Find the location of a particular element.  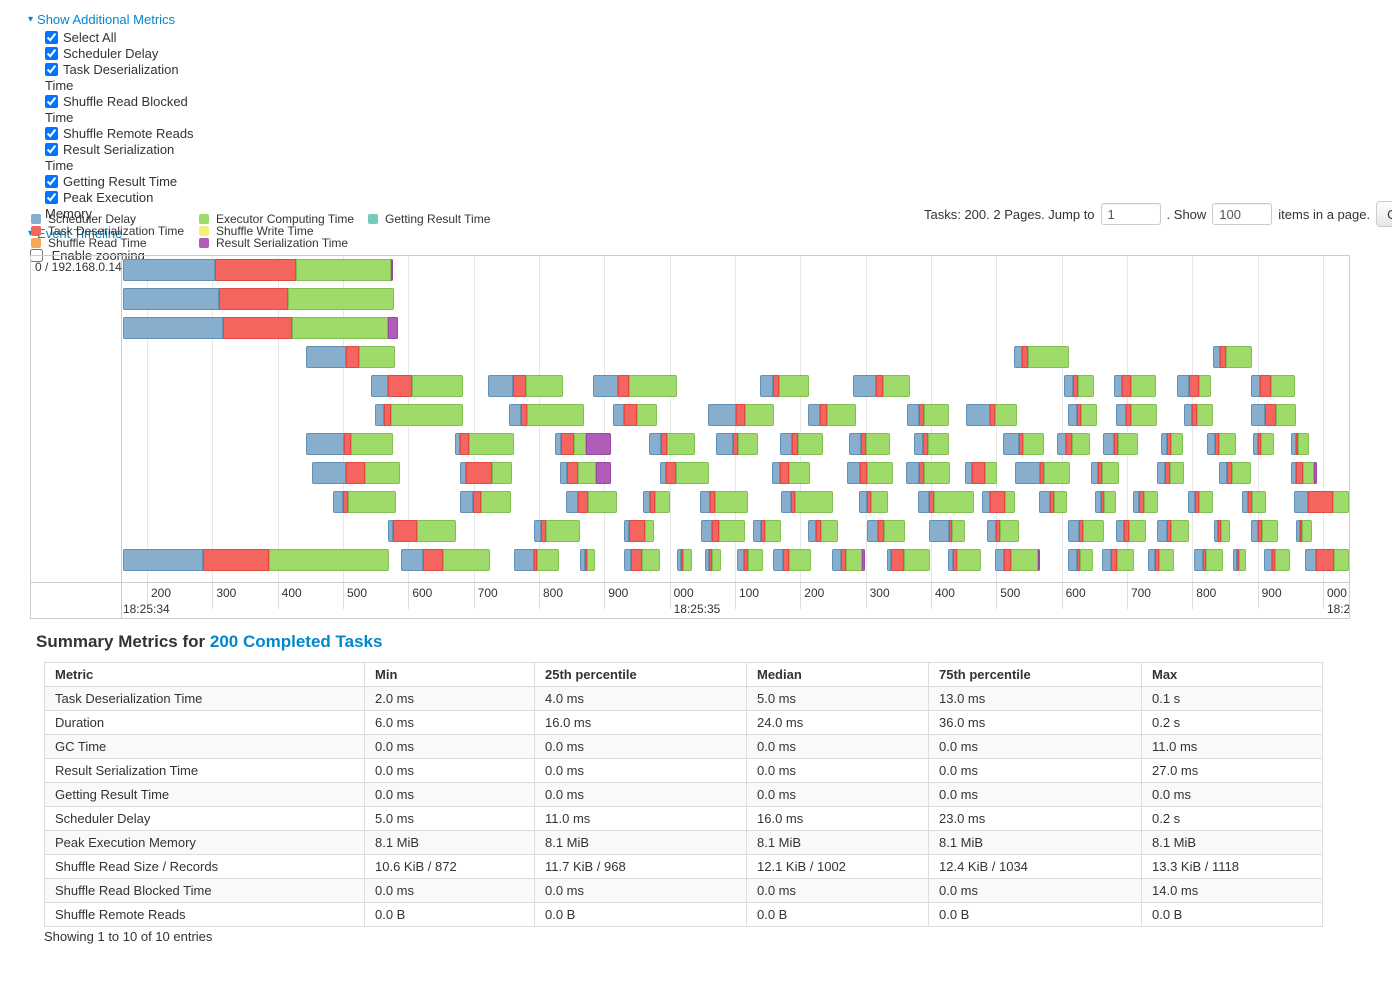

tasks-count-text: Tasks: 200. 2 Pages. Jump to is located at coordinates (1009, 214).